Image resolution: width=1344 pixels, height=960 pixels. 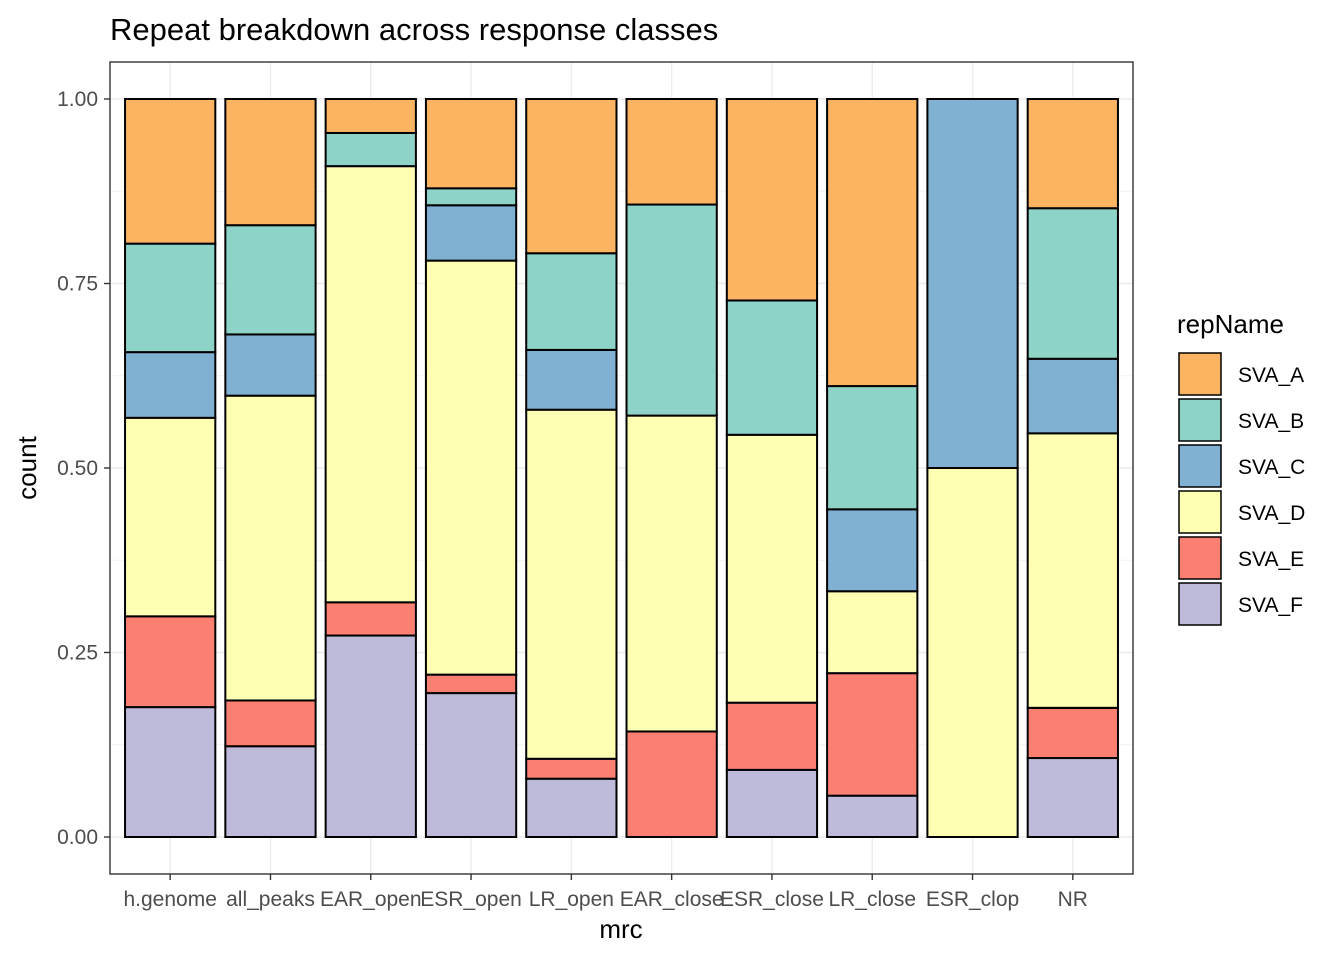 What do you see at coordinates (571, 301) in the screenshot?
I see `bar-segment-LR_open-SVA_B` at bounding box center [571, 301].